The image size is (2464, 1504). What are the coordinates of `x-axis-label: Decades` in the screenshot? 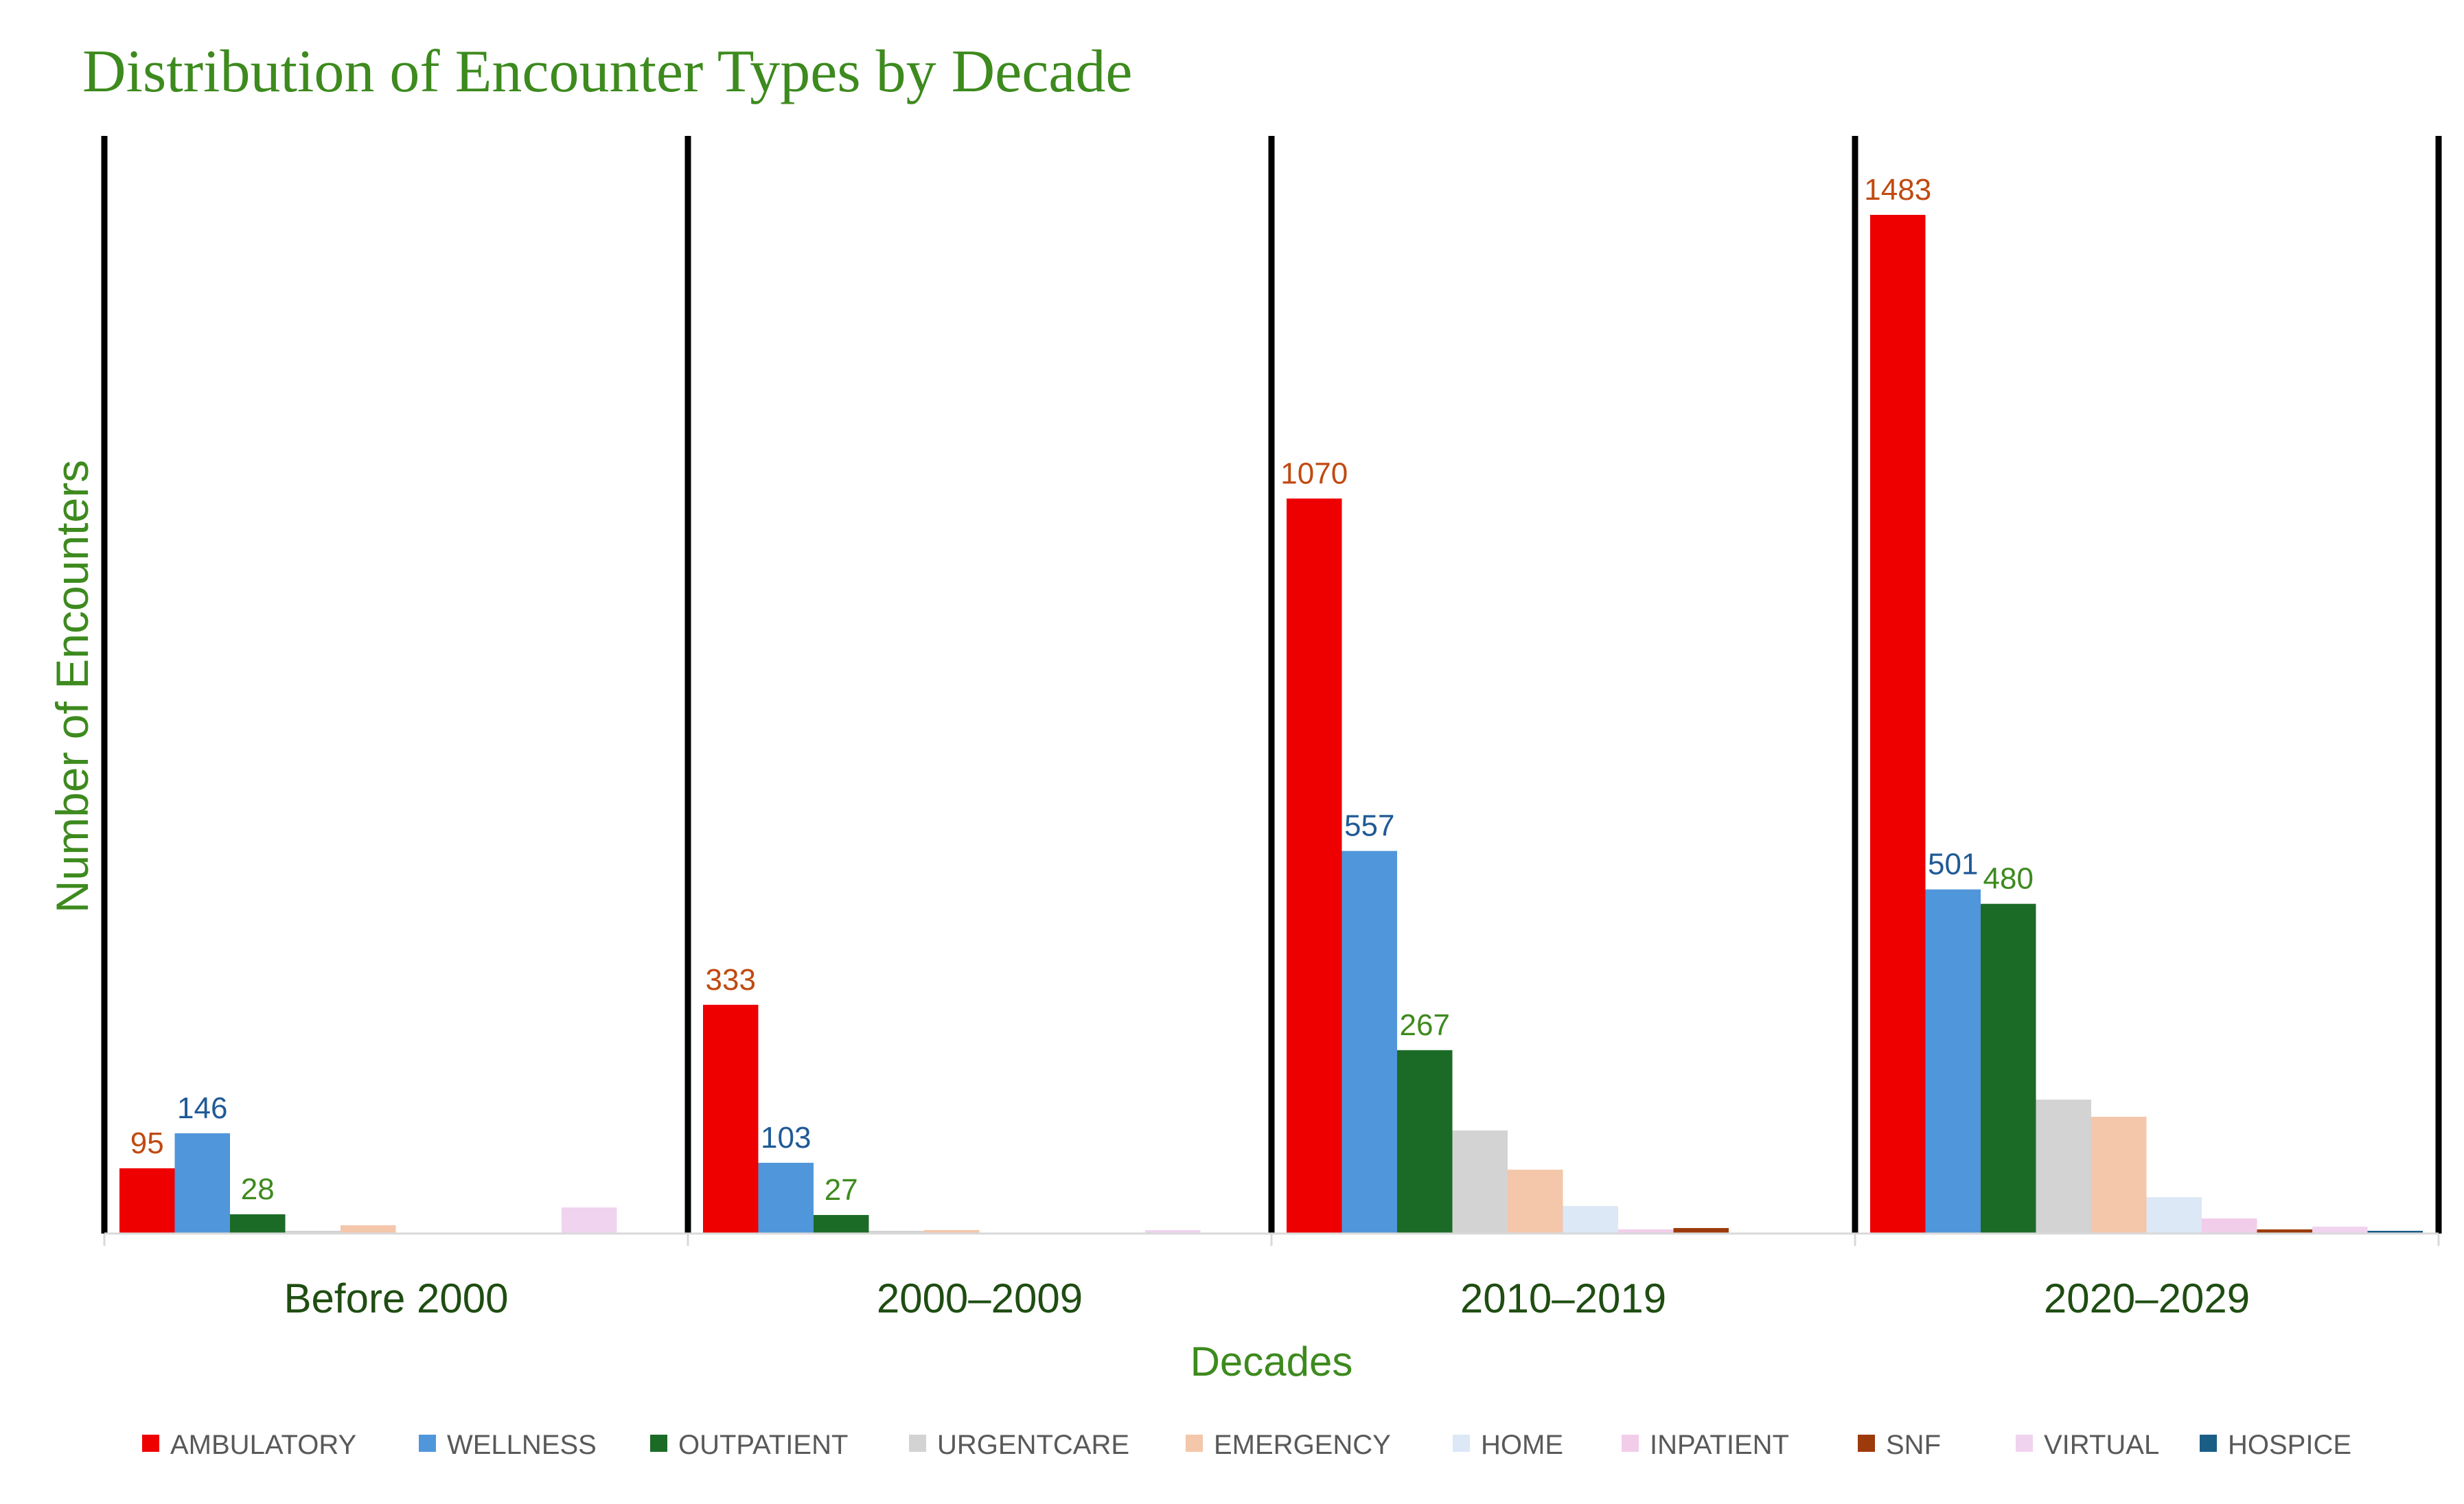 It's located at (1271, 1362).